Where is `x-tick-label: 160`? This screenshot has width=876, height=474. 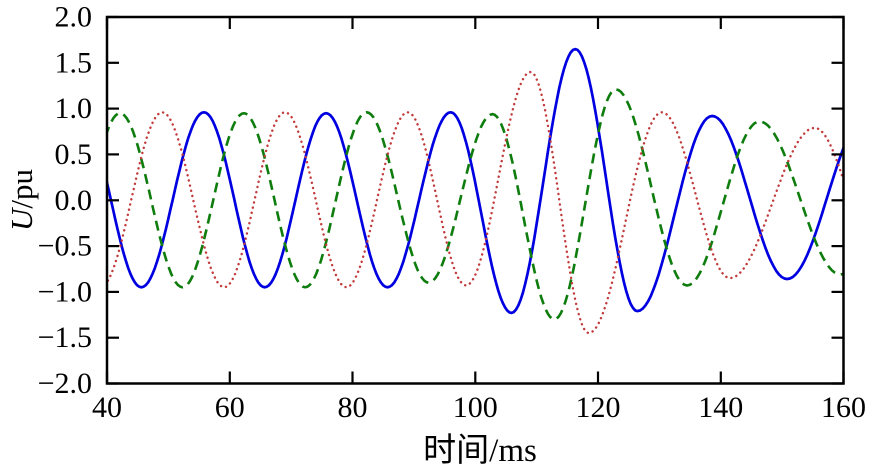 x-tick-label: 160 is located at coordinates (843, 407).